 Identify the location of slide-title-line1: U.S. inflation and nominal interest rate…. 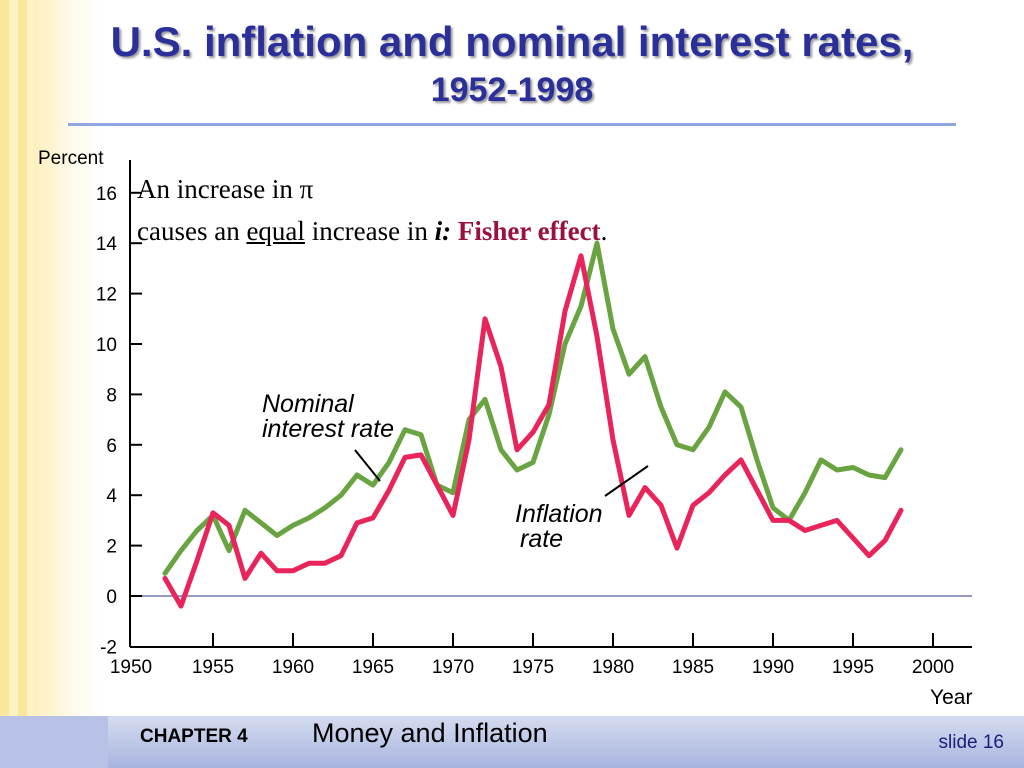
(512, 41).